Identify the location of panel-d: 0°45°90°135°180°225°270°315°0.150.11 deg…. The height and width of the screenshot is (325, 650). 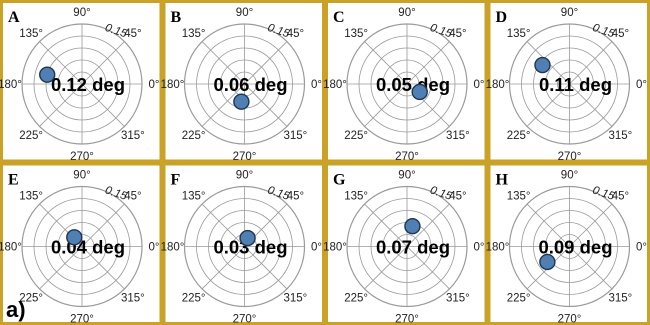
(568, 81).